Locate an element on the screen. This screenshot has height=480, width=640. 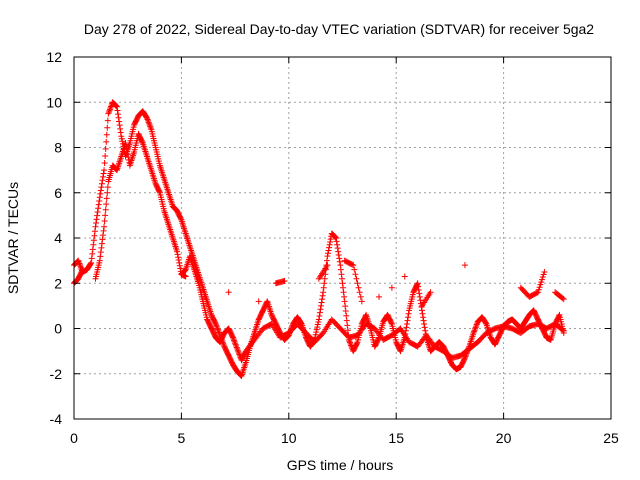
x-tick-label: 10 is located at coordinates (289, 438).